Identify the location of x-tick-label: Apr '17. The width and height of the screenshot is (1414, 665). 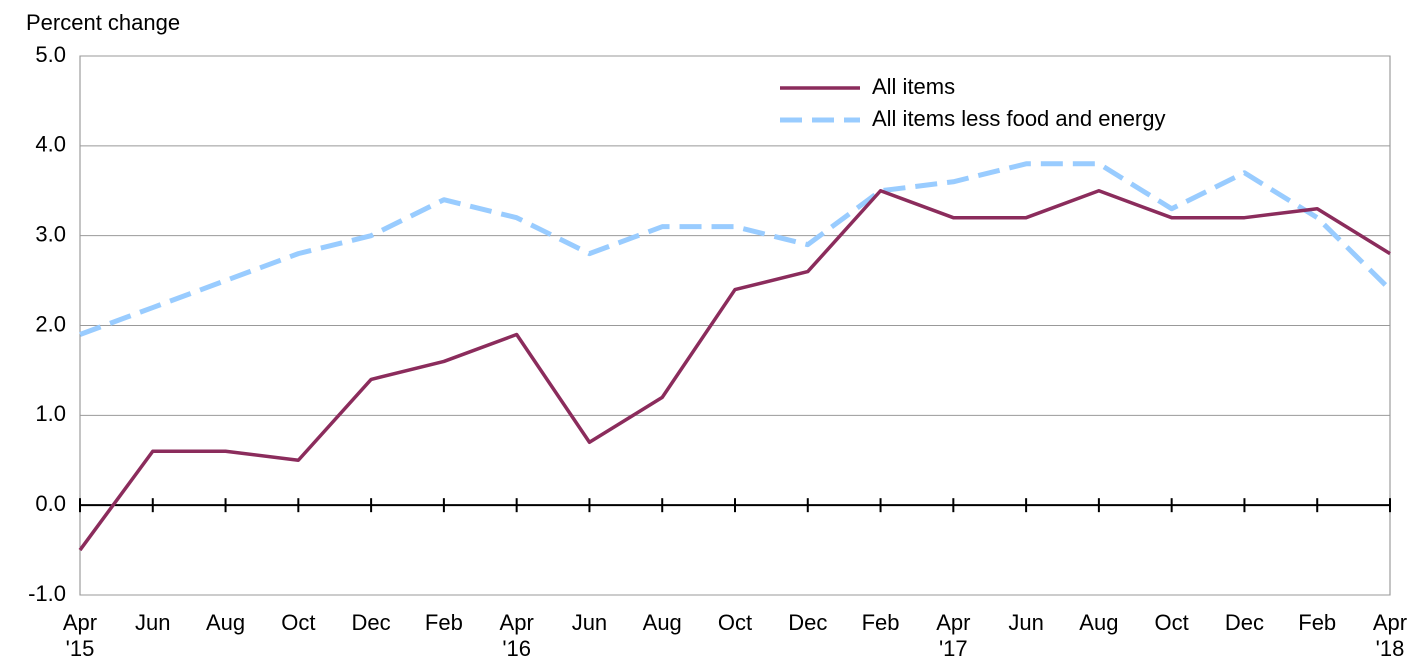
(953, 635).